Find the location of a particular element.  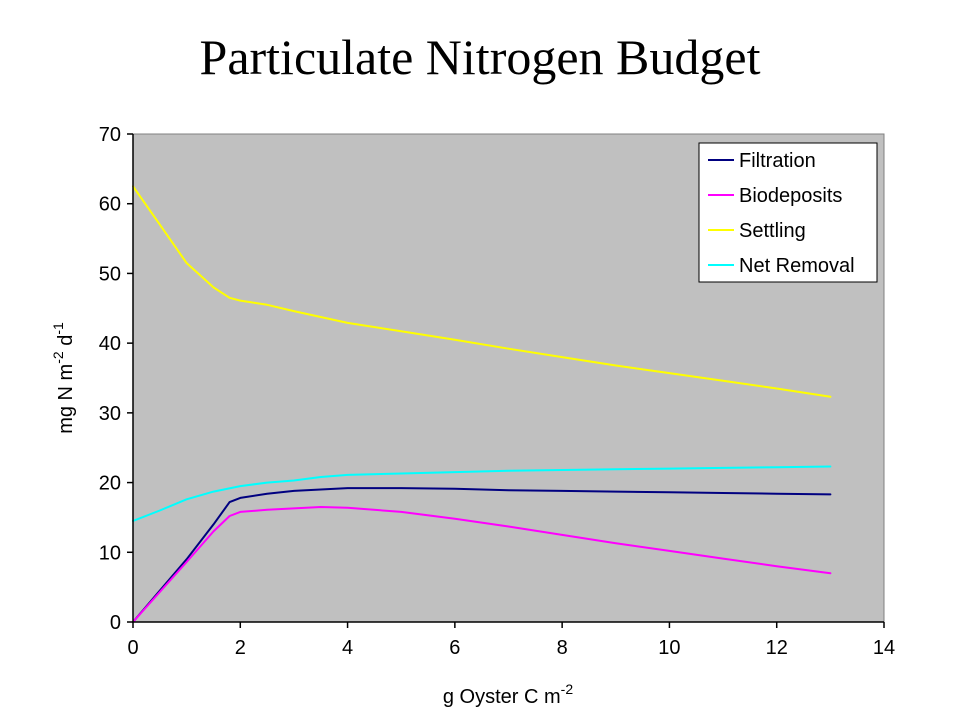

series-line-biodeposits is located at coordinates (482, 564).